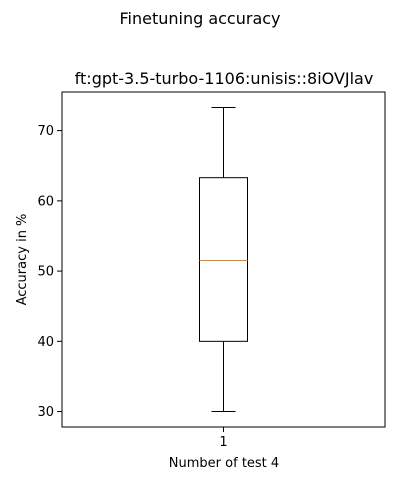 Image resolution: width=400 pixels, height=500 pixels. I want to click on y-tick-label: 40, so click(45, 342).